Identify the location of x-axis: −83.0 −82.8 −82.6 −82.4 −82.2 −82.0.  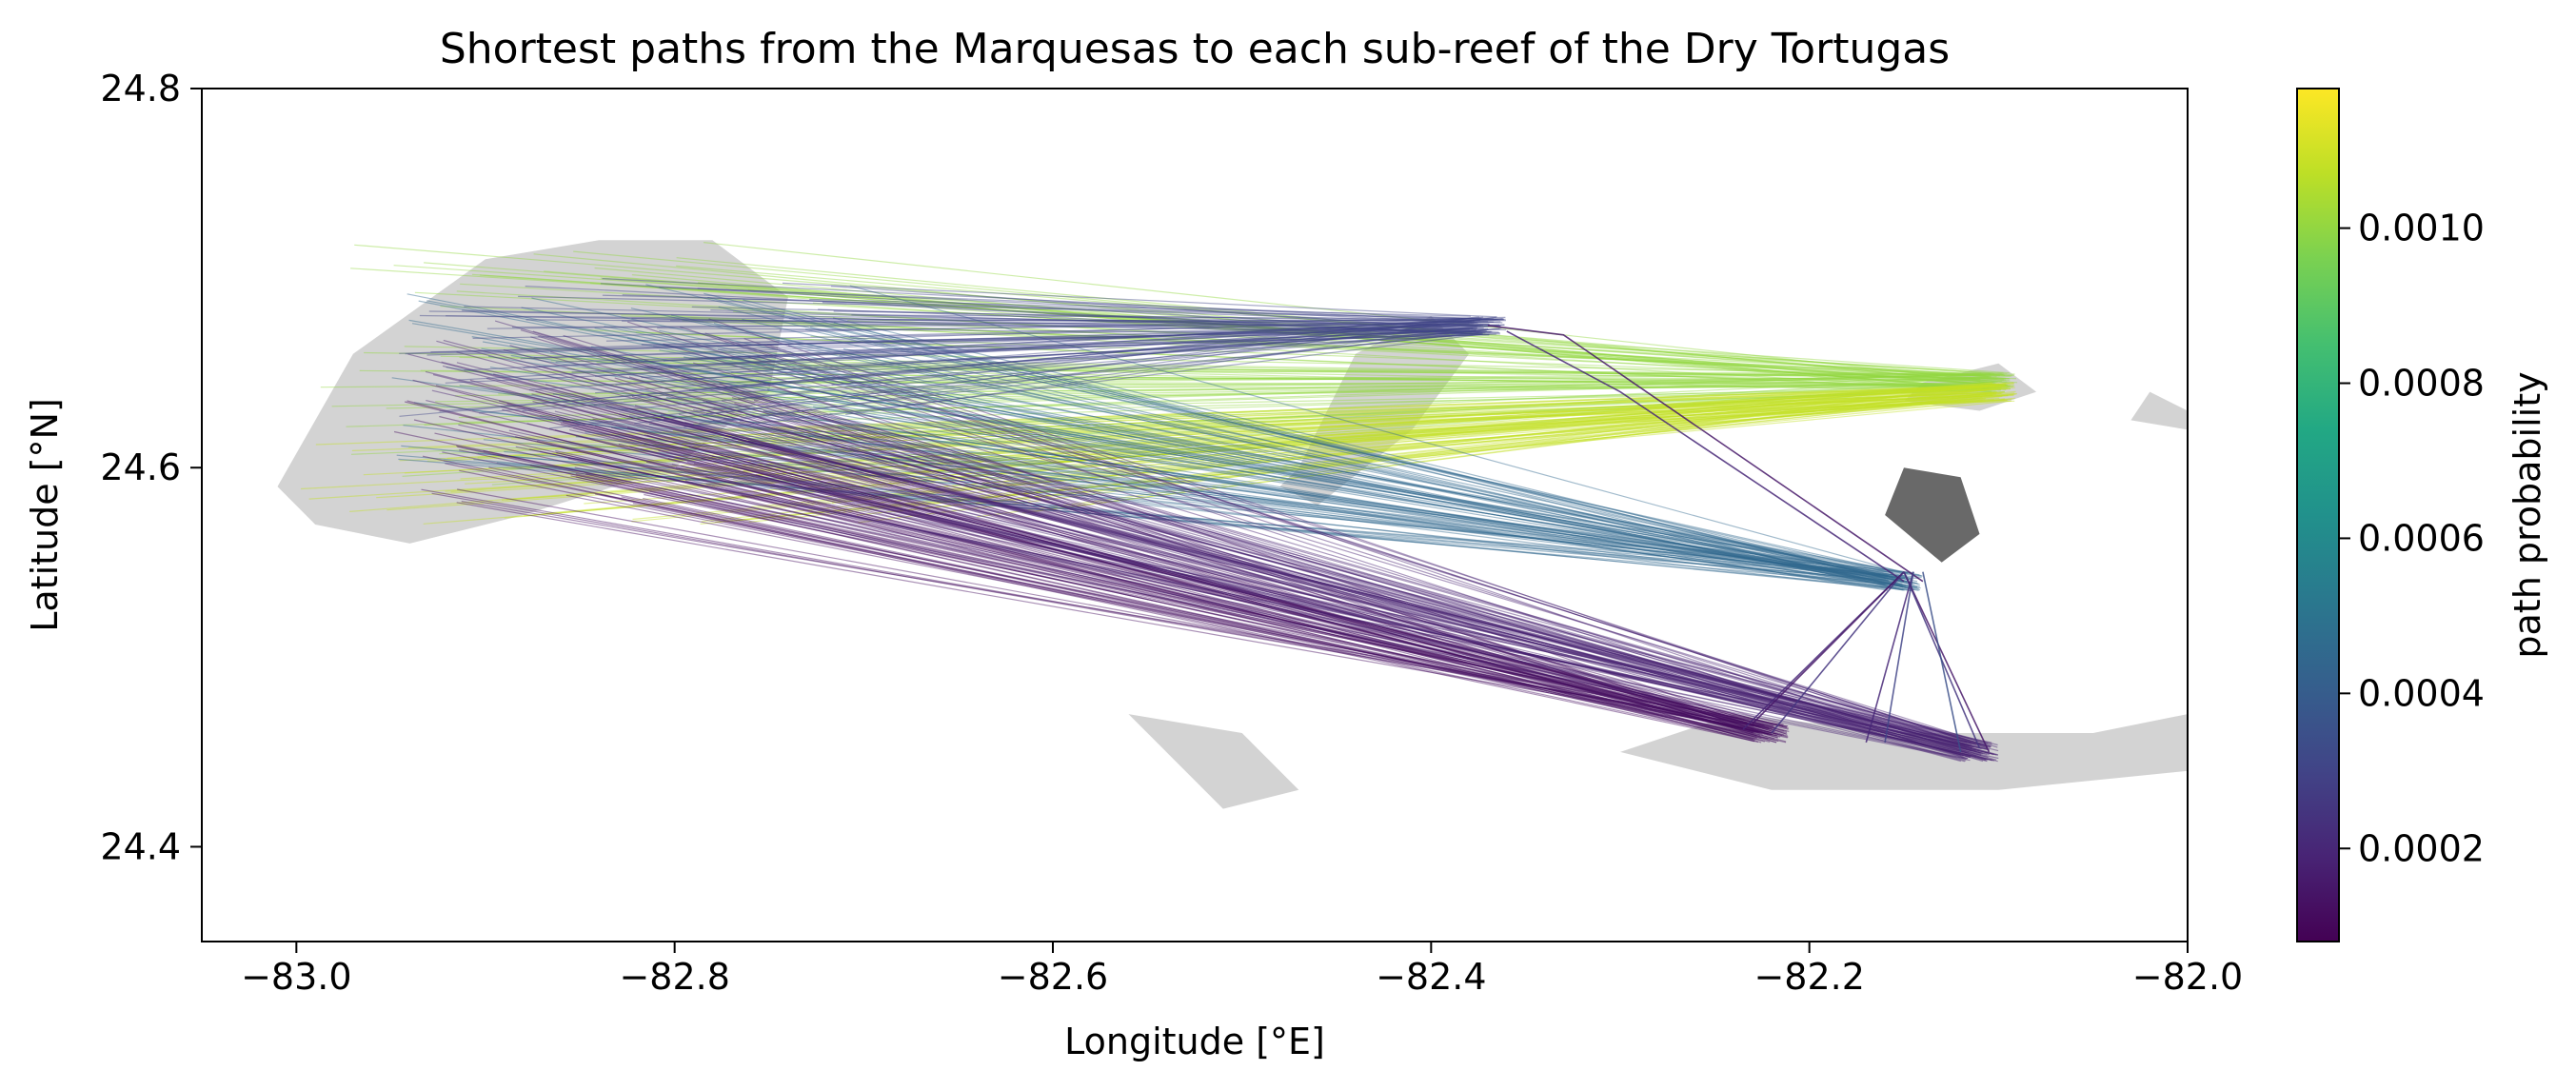
(1242, 970).